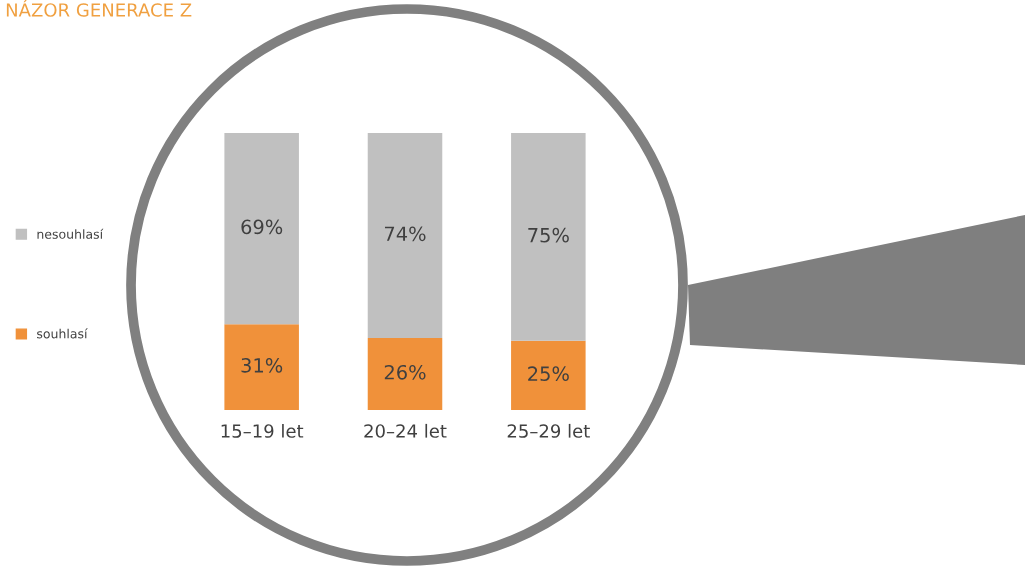  What do you see at coordinates (405, 430) in the screenshot?
I see `x-tick-label: 20–24 let` at bounding box center [405, 430].